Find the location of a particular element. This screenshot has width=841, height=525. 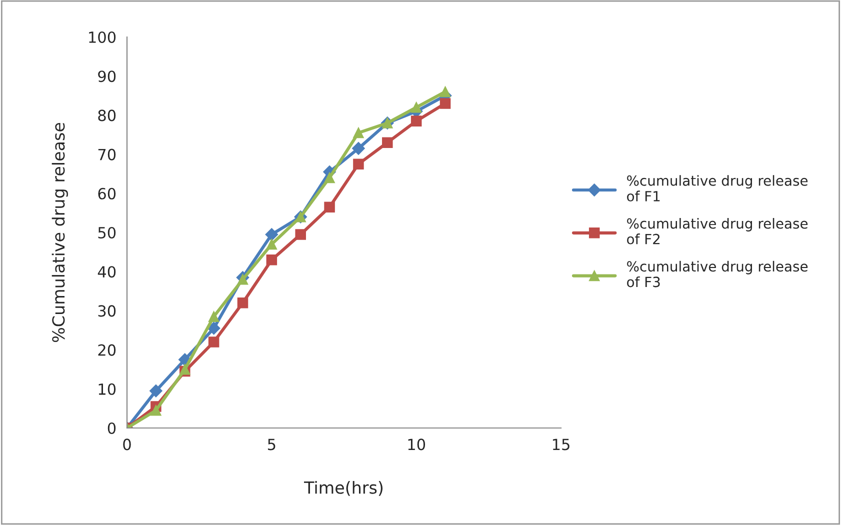

y-tick-label: 70 is located at coordinates (107, 154).